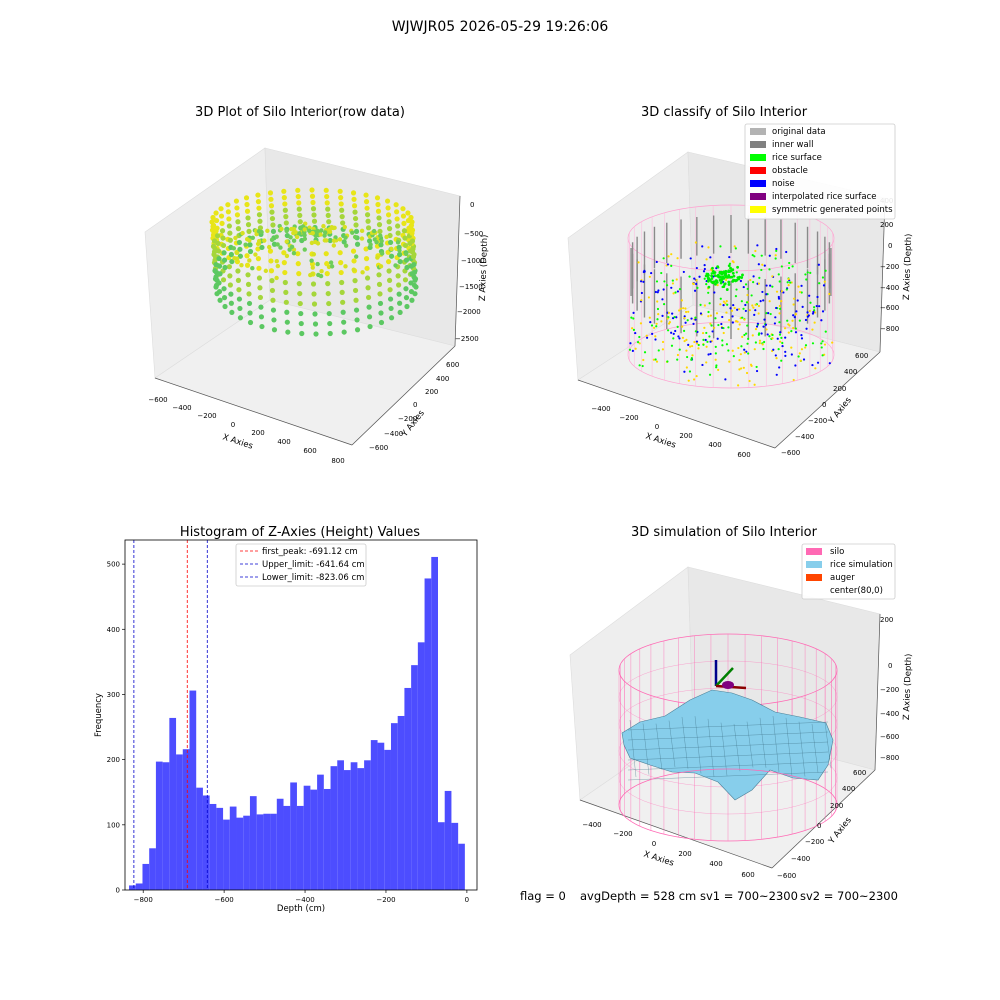 The image size is (1000, 1000). What do you see at coordinates (842, 578) in the screenshot?
I see `simulation-legend-label: auger` at bounding box center [842, 578].